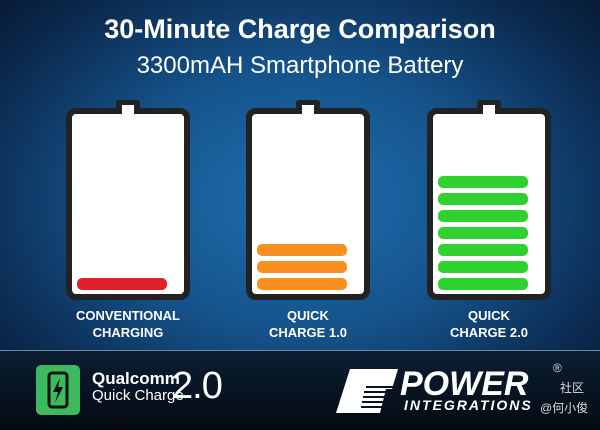  What do you see at coordinates (58, 390) in the screenshot?
I see `phone-lightning-icon` at bounding box center [58, 390].